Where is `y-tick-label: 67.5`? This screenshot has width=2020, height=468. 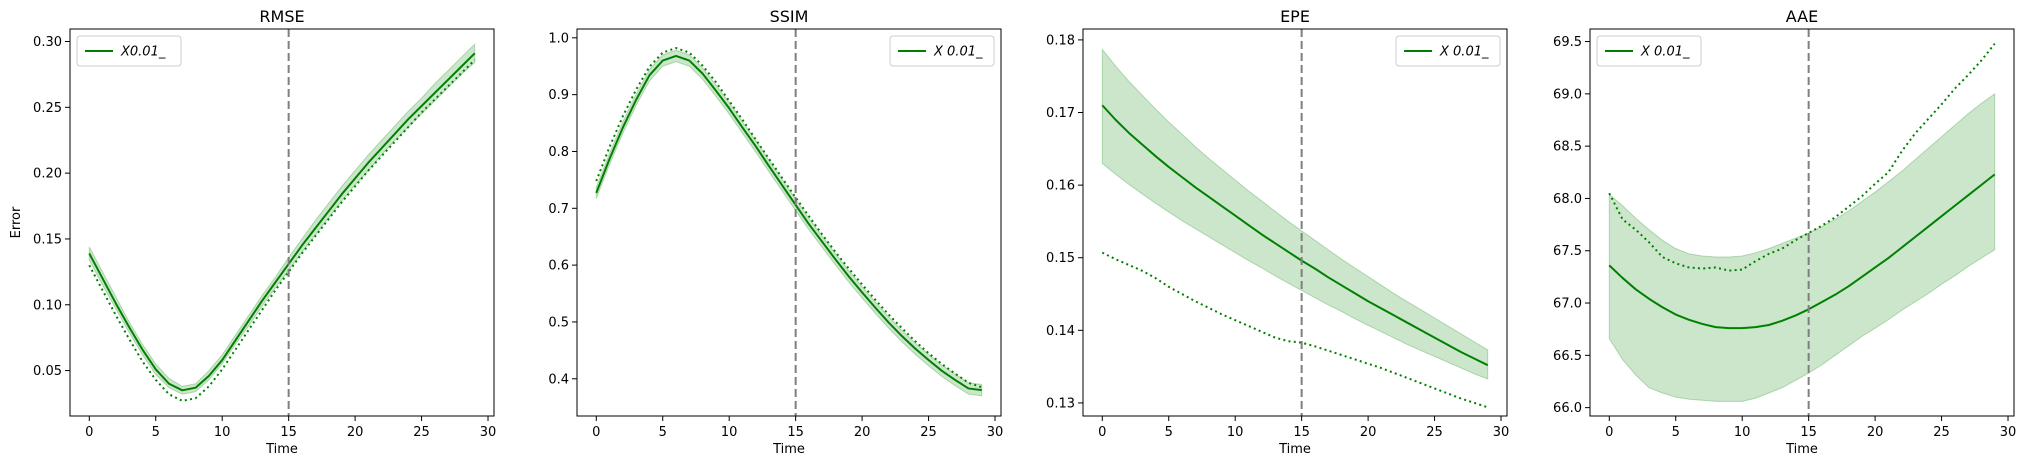
y-tick-label: 67.5 is located at coordinates (1567, 251).